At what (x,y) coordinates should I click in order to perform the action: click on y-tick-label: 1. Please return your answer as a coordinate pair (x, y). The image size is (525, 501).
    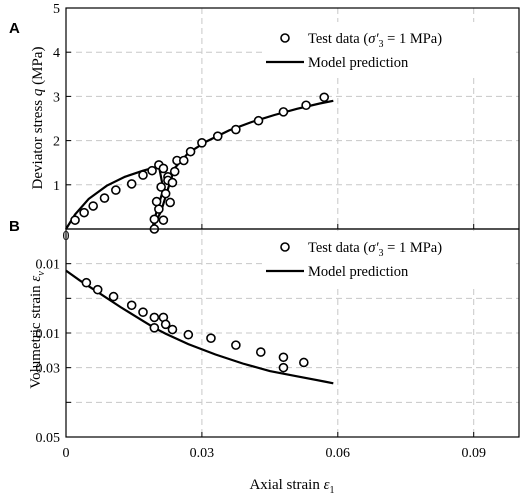
    Looking at the image, I should click on (56, 186).